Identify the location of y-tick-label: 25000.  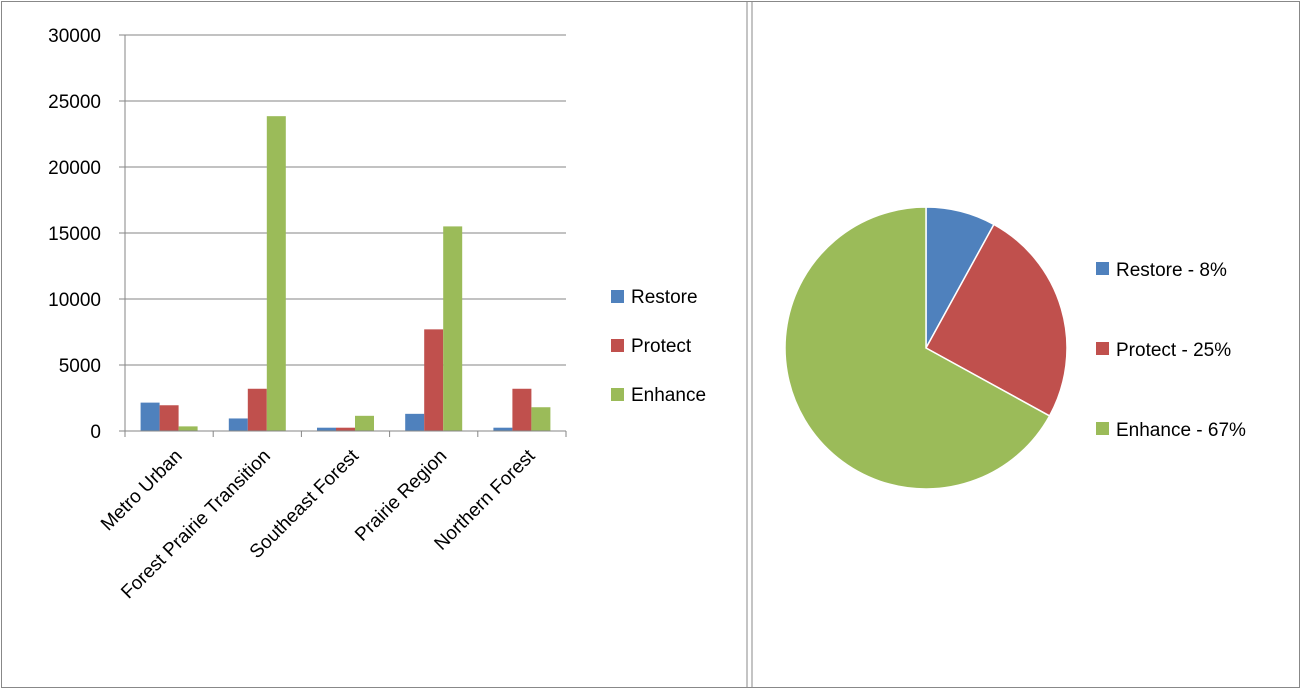
(74, 102).